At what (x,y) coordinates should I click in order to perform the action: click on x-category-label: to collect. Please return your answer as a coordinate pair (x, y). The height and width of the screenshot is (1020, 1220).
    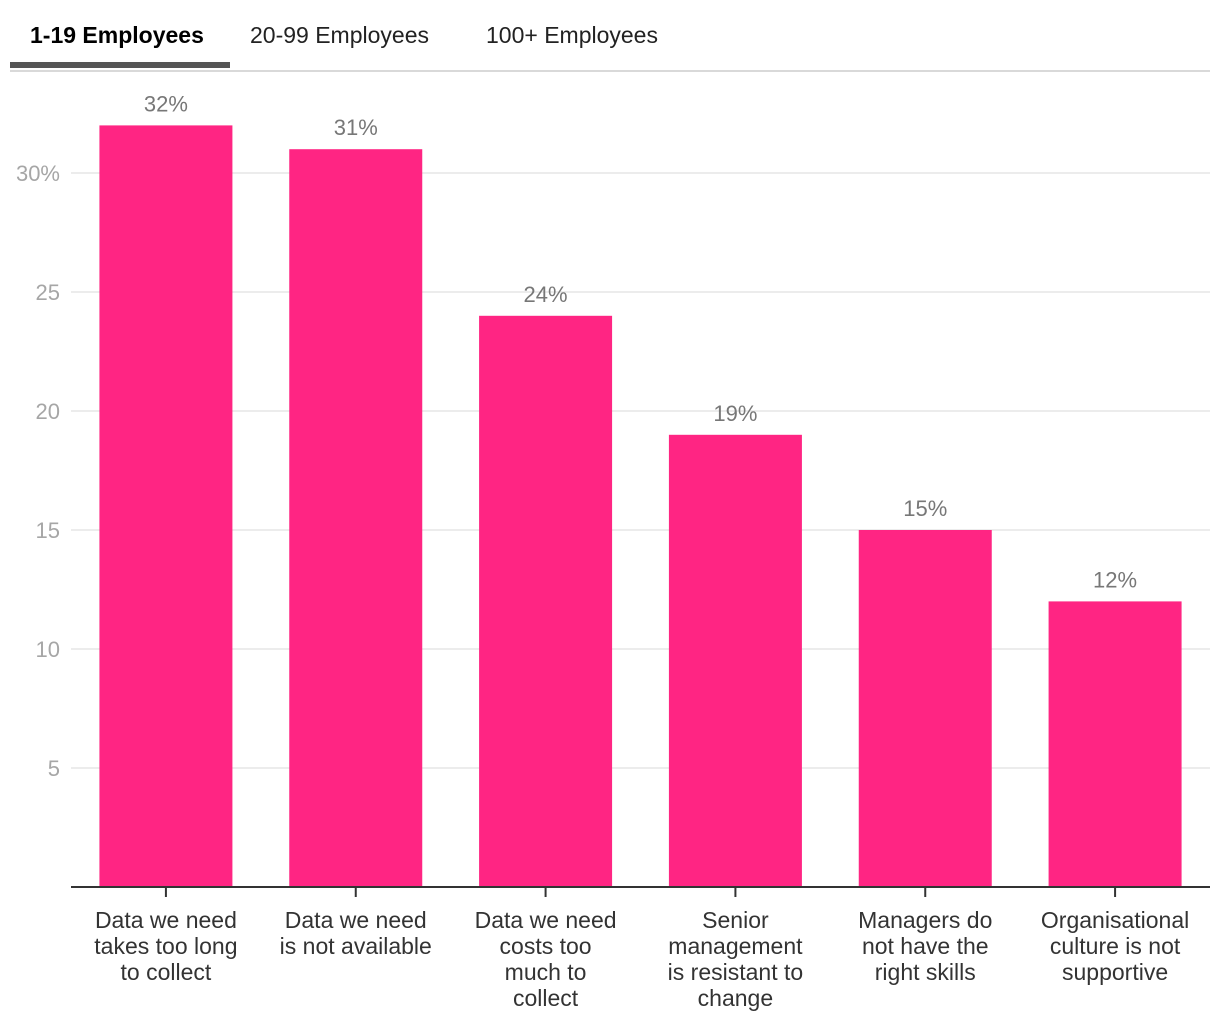
    Looking at the image, I should click on (166, 972).